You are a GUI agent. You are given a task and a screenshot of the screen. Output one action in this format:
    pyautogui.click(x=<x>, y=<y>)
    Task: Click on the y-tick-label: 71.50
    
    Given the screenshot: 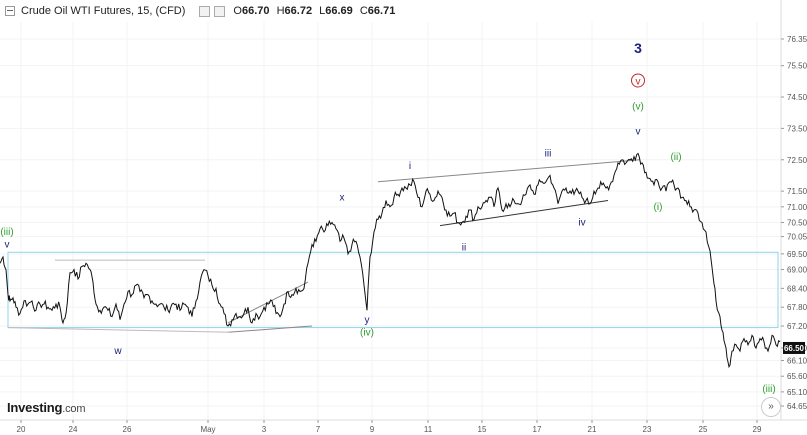 What is the action you would take?
    pyautogui.click(x=797, y=191)
    